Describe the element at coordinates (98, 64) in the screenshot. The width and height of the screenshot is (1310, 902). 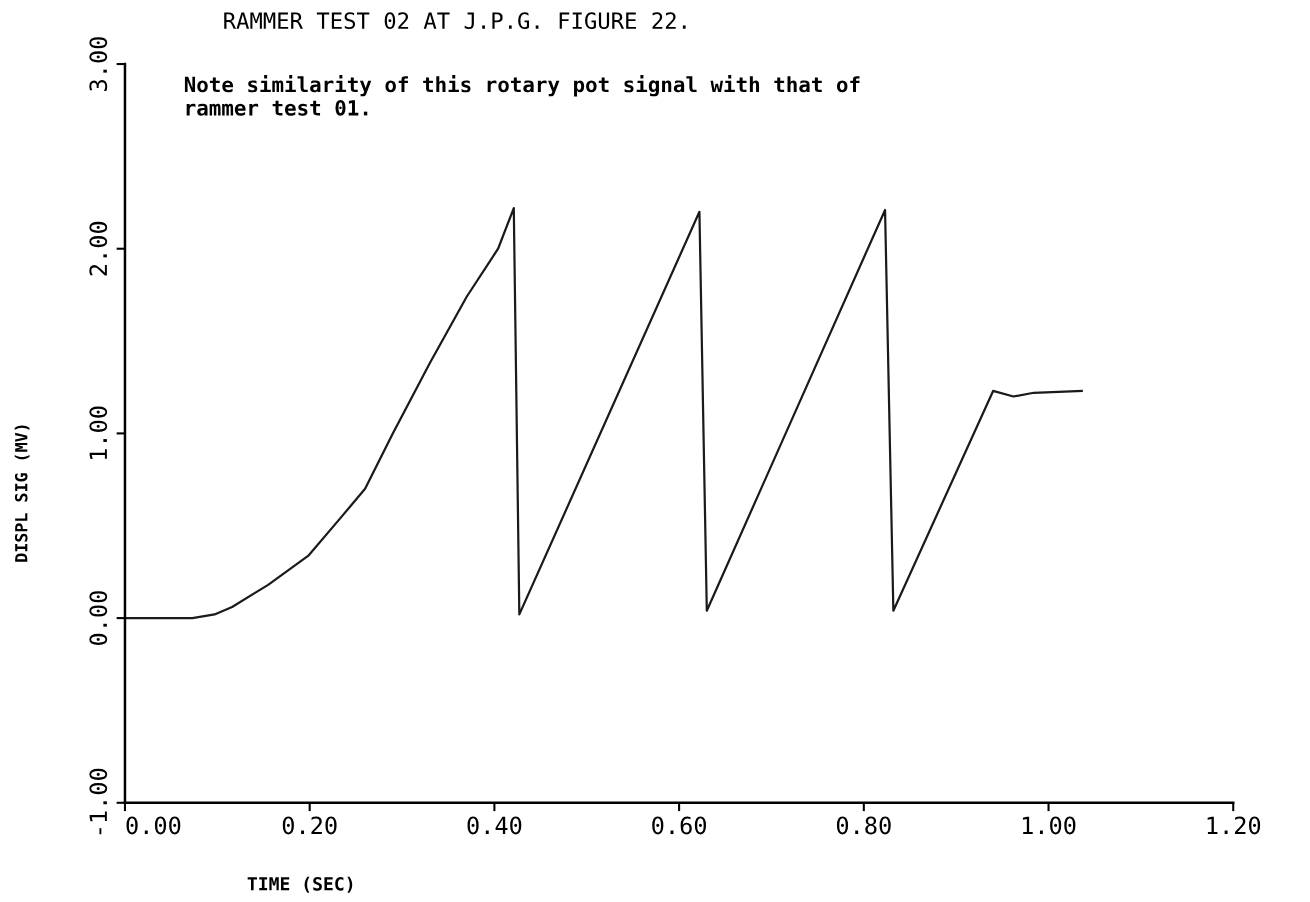
I see `y-tick-label: 3.00` at that location.